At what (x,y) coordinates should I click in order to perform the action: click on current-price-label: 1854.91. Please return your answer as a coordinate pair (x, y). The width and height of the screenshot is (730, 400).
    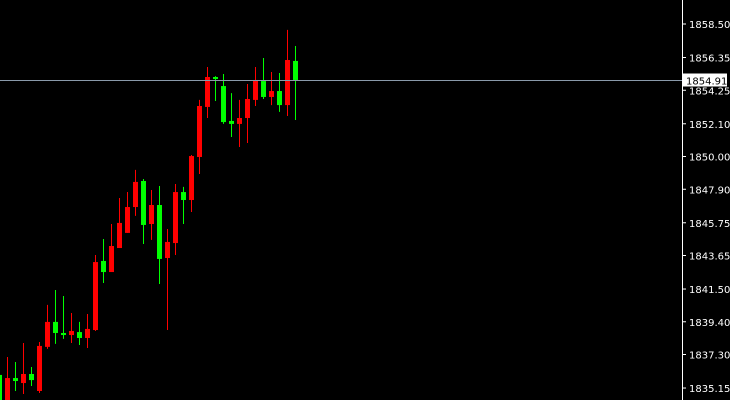
    Looking at the image, I should click on (705, 80).